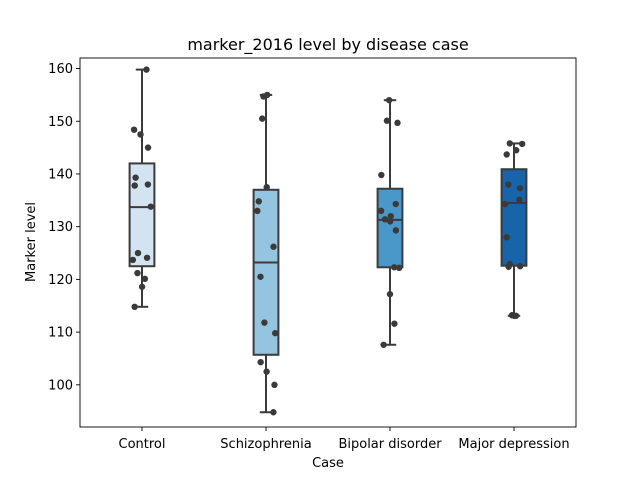  What do you see at coordinates (60, 333) in the screenshot?
I see `y-tick-label: 110` at bounding box center [60, 333].